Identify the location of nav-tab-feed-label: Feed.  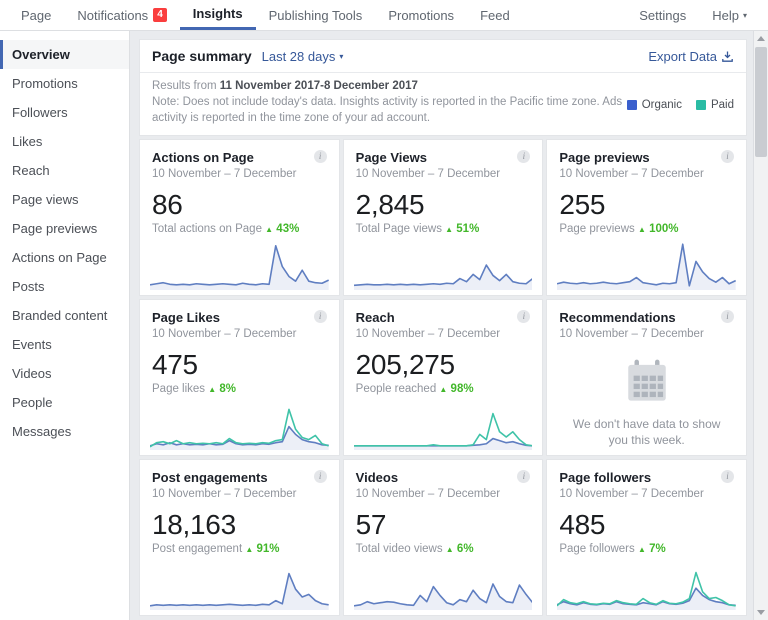
(495, 15).